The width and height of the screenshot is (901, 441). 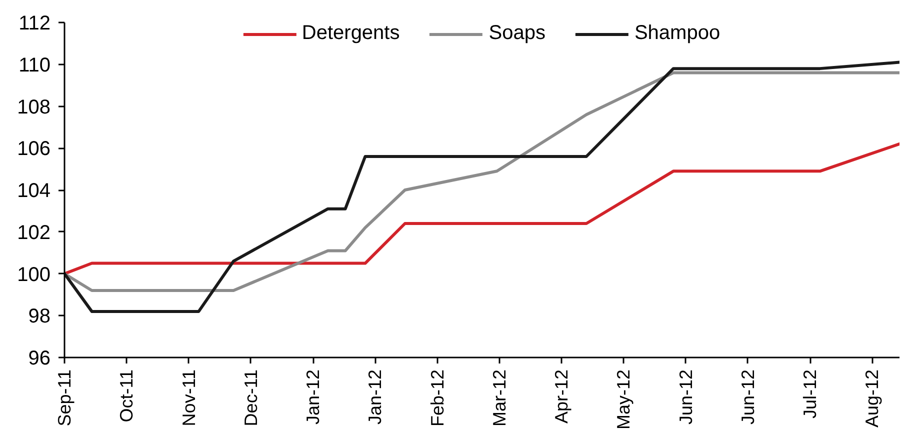 I want to click on x-tick-label: Dec-11, so click(x=250, y=397).